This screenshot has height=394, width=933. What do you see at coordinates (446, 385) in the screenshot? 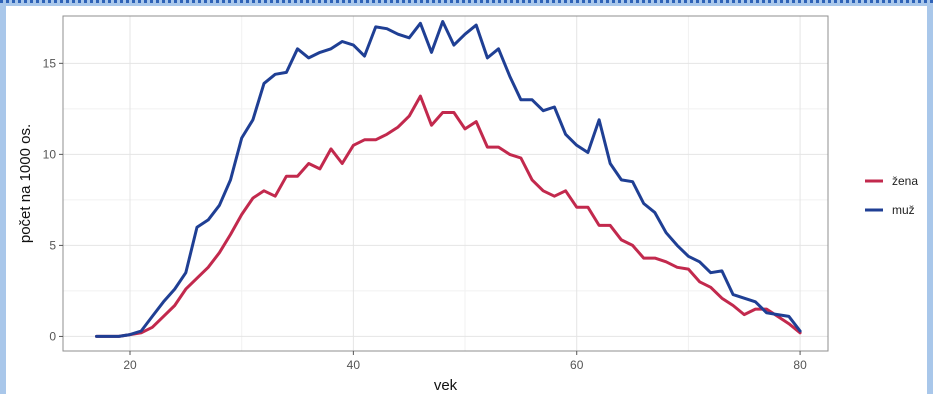
I see `x-axis-title: vek` at bounding box center [446, 385].